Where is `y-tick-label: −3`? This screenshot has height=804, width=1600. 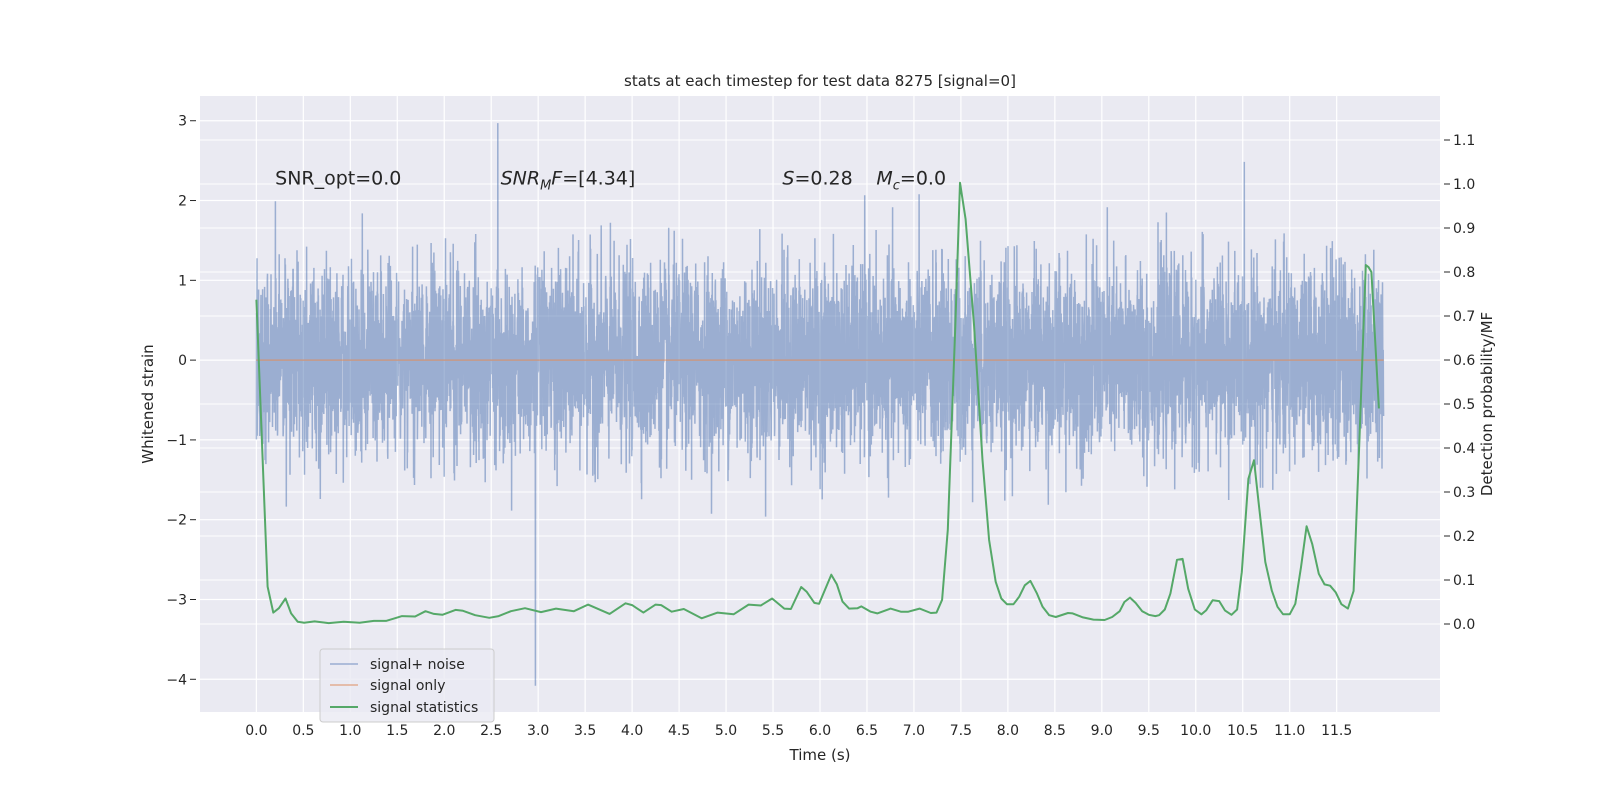
y-tick-label: −3 is located at coordinates (176, 600).